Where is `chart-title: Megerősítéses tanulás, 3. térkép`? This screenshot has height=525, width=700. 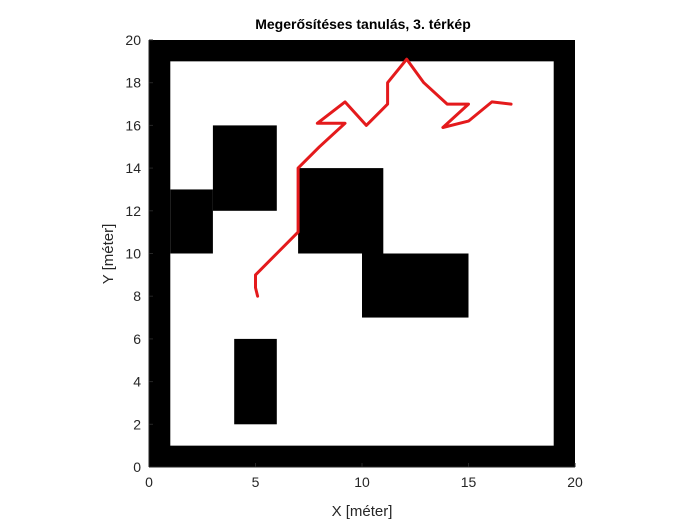 chart-title: Megerősítéses tanulás, 3. térkép is located at coordinates (363, 24).